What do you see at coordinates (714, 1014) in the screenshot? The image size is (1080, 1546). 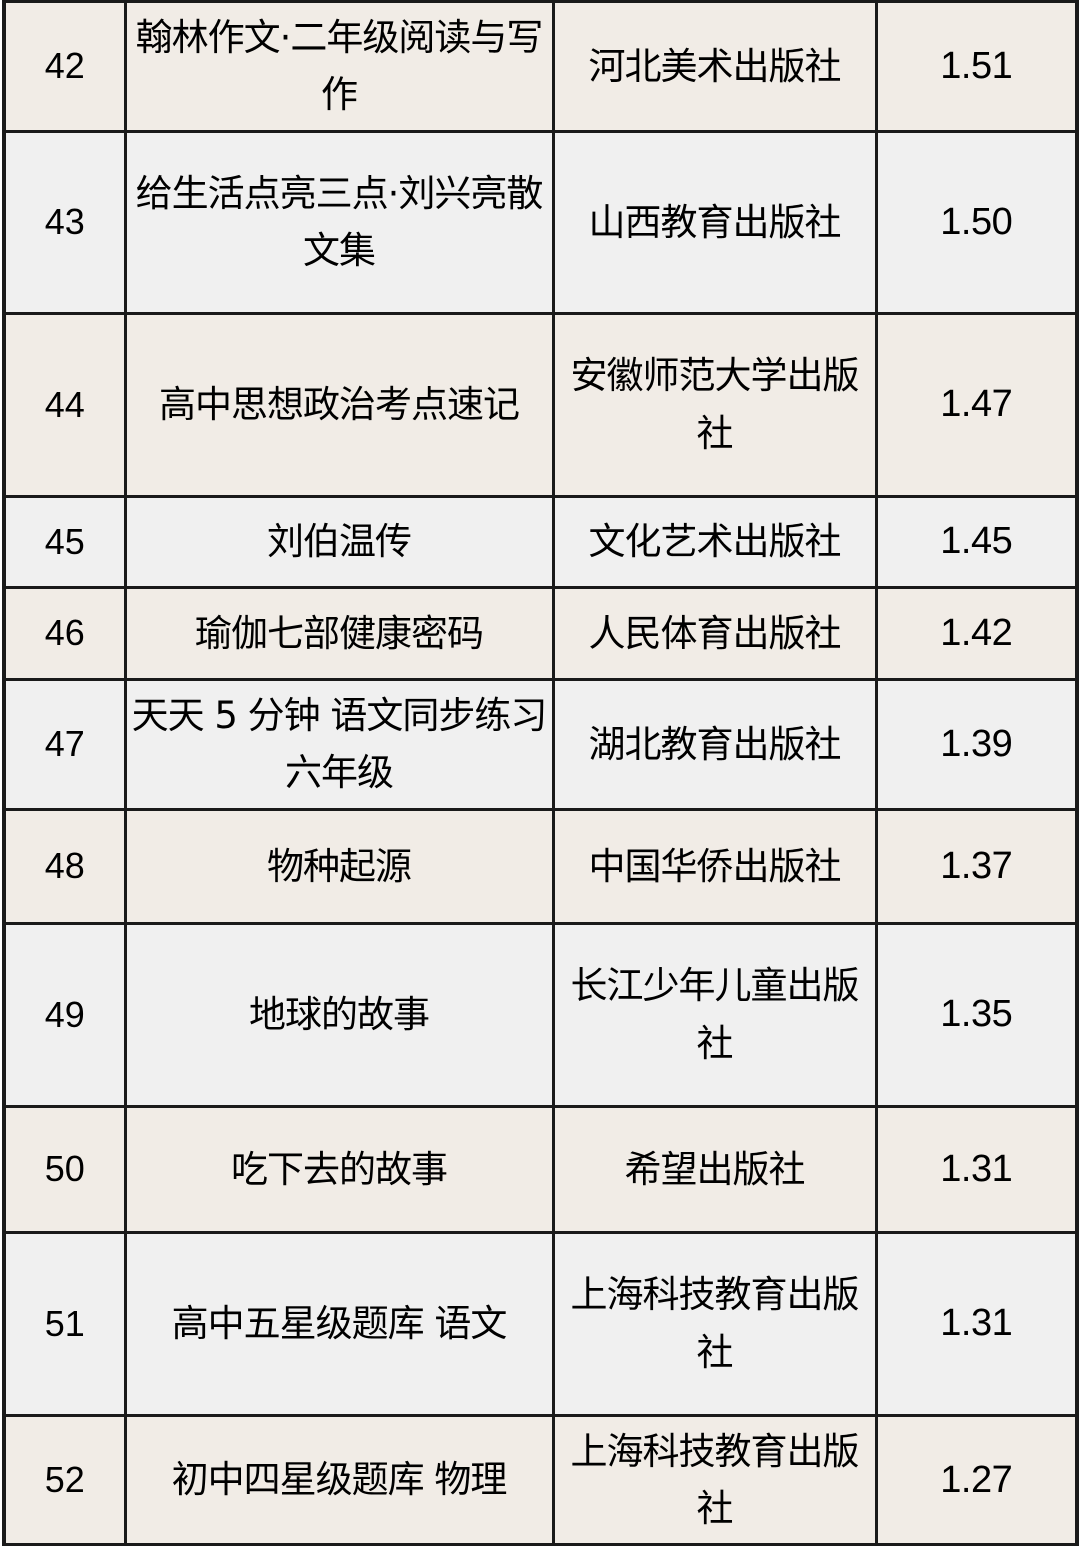 I see `row-publisher: 长江少年儿童出版社` at bounding box center [714, 1014].